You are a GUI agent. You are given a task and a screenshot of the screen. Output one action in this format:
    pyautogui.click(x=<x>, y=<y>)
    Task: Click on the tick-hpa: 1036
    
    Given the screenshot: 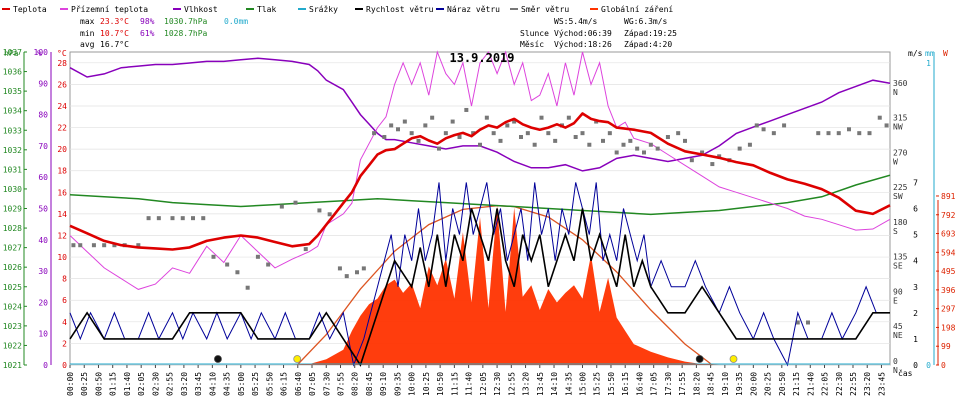 What is the action you would take?
    pyautogui.click(x=12, y=72)
    